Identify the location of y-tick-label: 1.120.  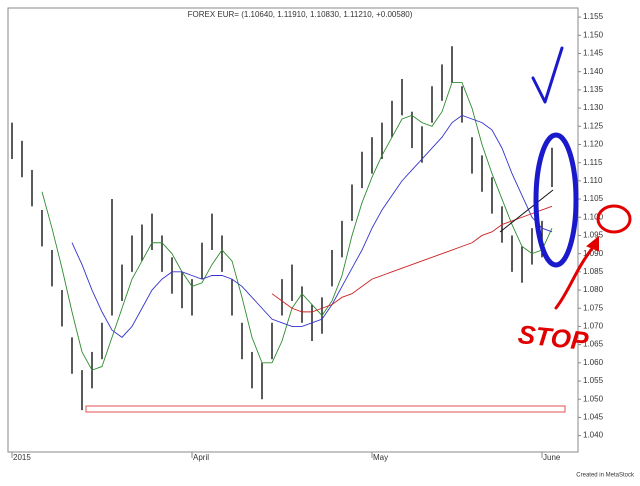
(593, 144).